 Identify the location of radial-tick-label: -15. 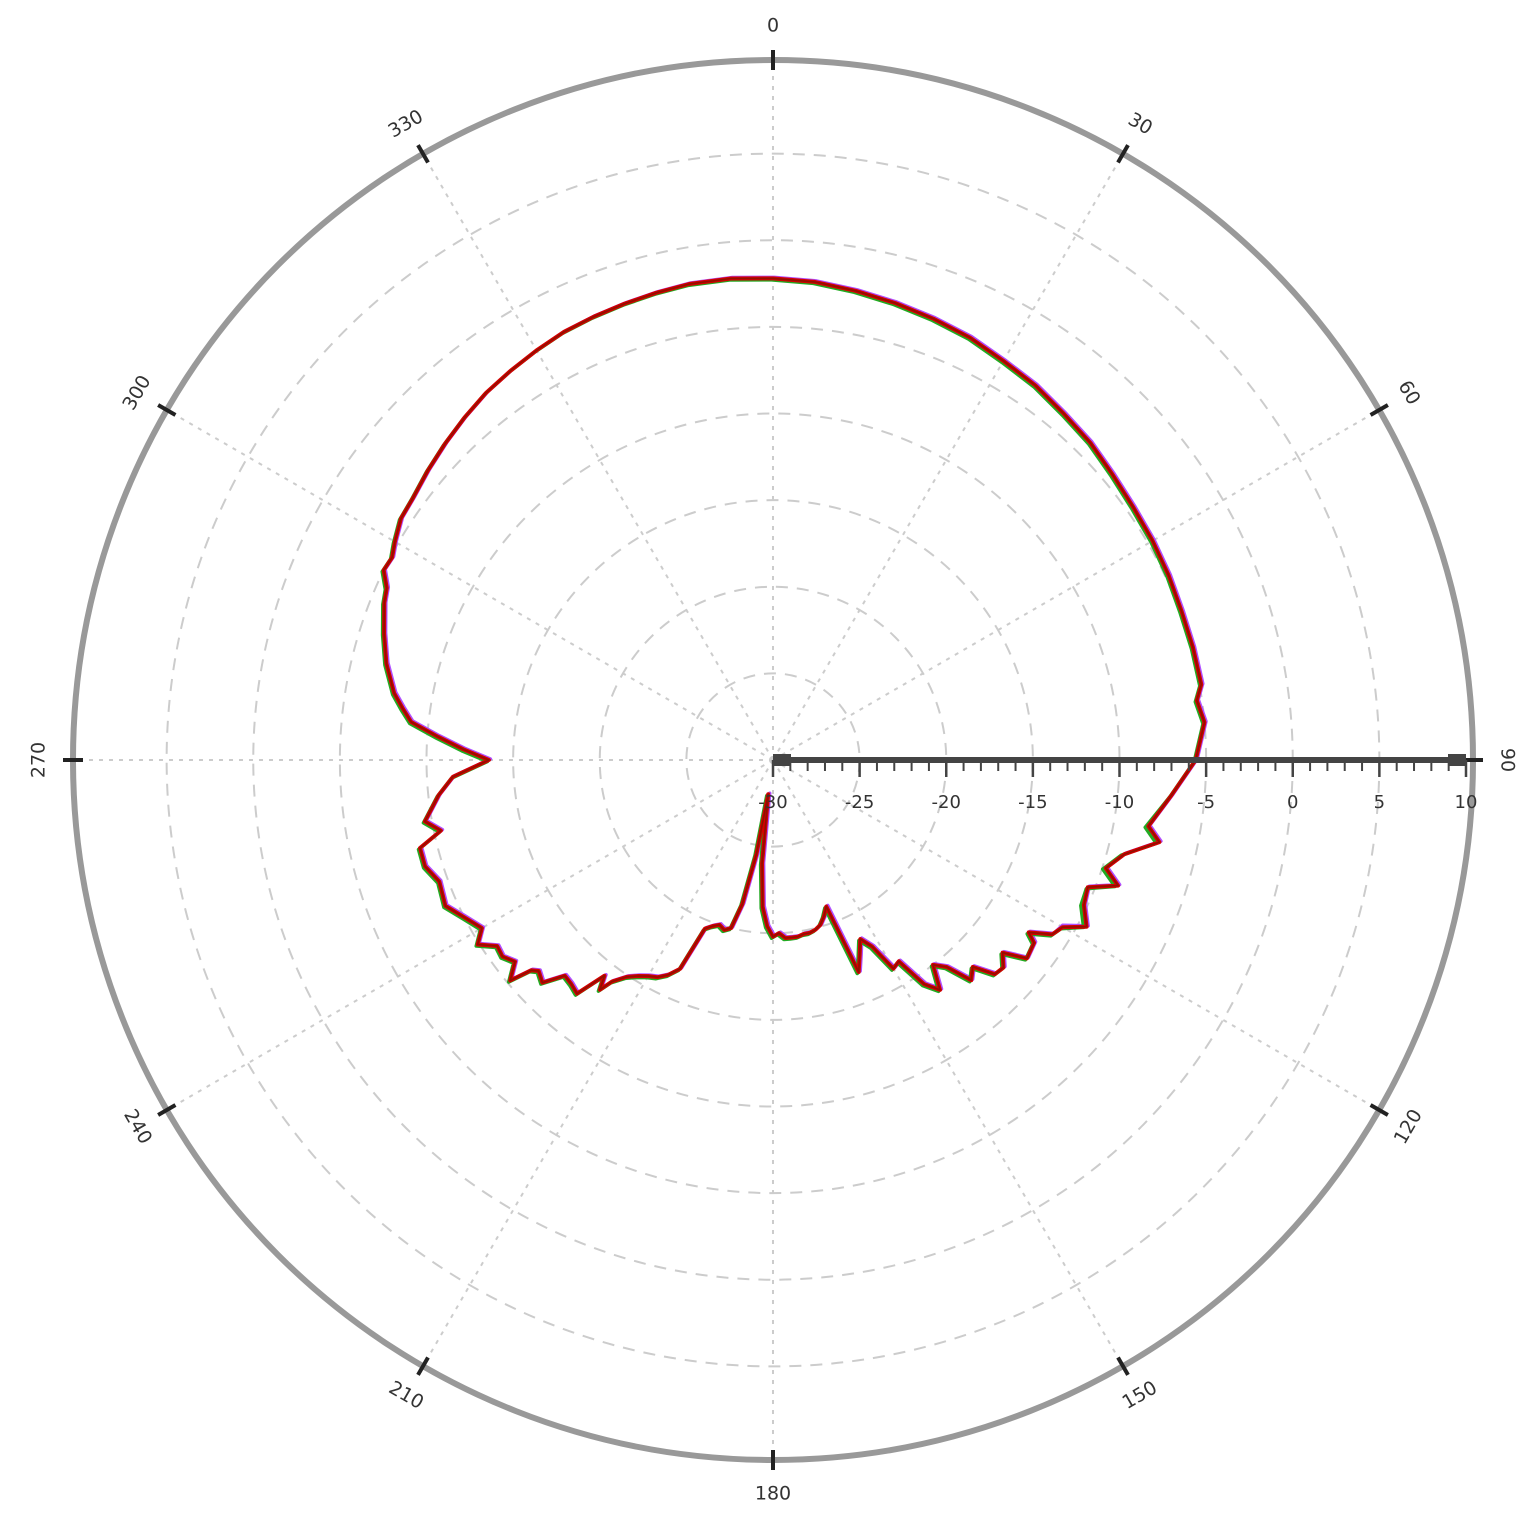
(1032, 802).